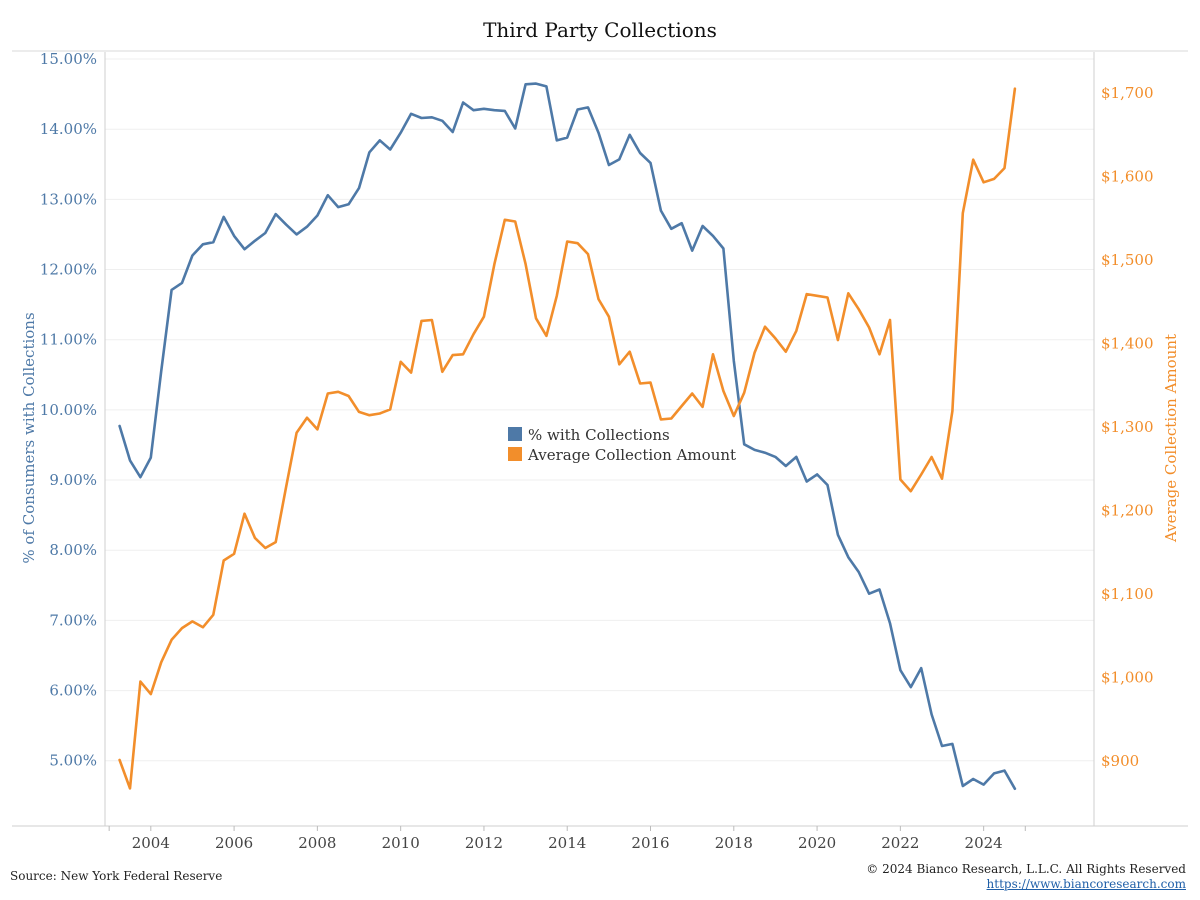 The width and height of the screenshot is (1200, 900). What do you see at coordinates (631, 455) in the screenshot?
I see `legend-label-amount: Average Collection Amount` at bounding box center [631, 455].